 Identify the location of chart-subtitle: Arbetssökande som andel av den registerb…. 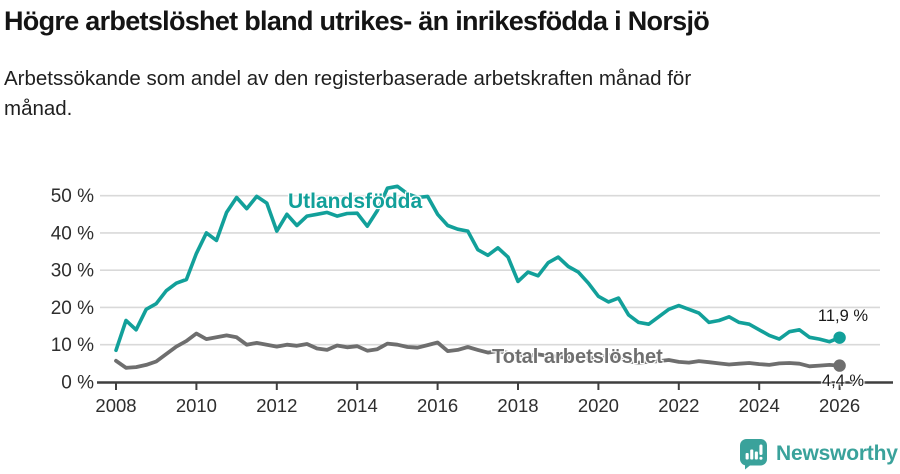
(348, 93).